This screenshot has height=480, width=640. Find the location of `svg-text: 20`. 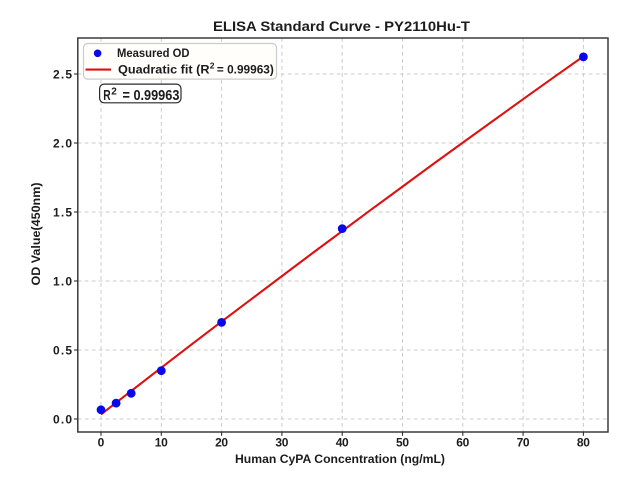

svg-text: 20 is located at coordinates (221, 443).